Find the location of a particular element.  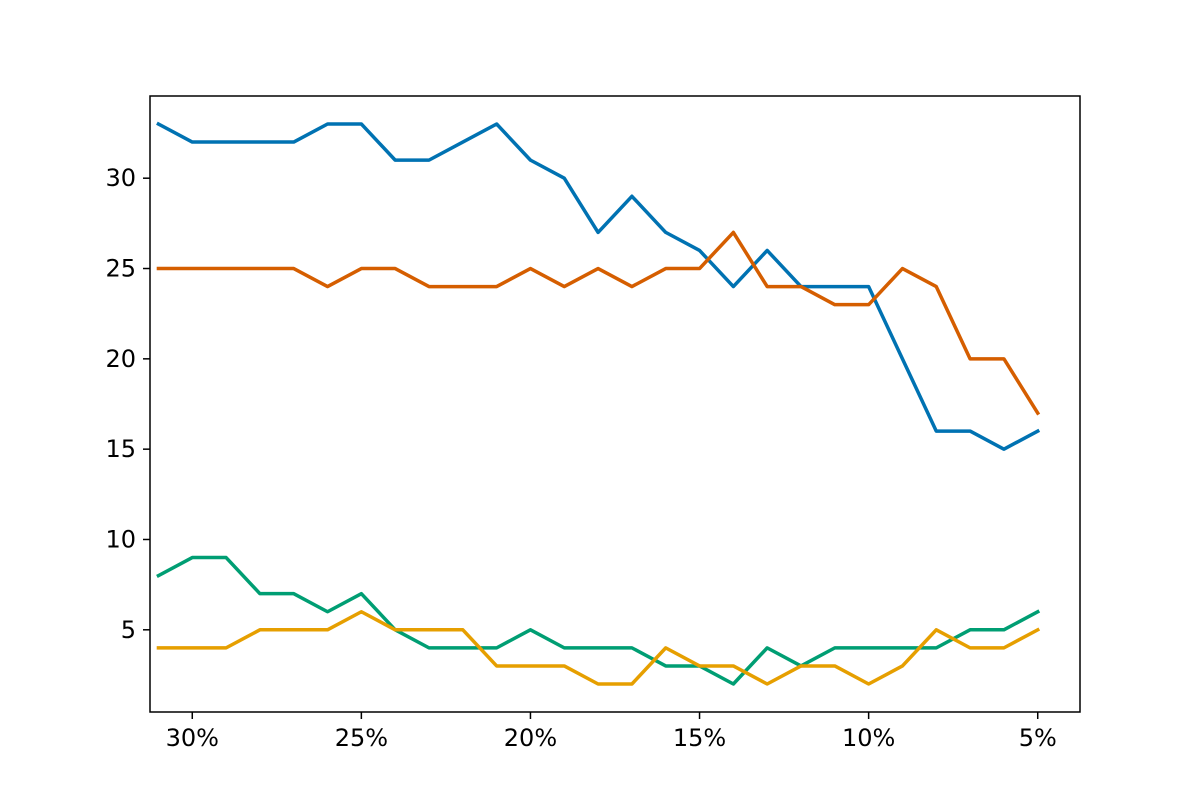

x-tick-label: 15% is located at coordinates (699, 738).